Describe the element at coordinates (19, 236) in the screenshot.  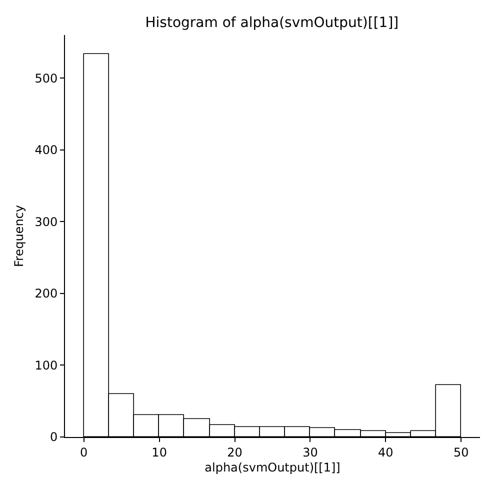
I see `y-axis-title: Frequency` at that location.